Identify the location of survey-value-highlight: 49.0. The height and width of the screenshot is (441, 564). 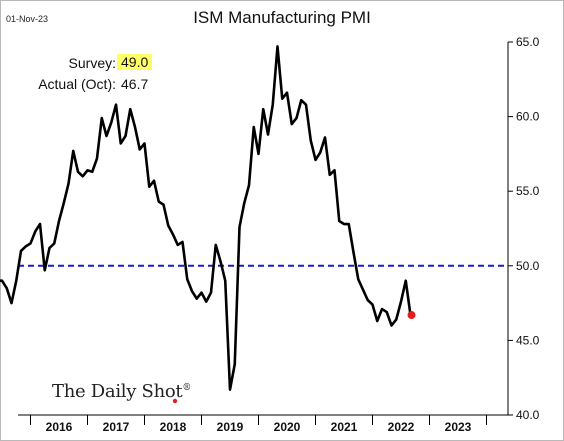
(135, 62).